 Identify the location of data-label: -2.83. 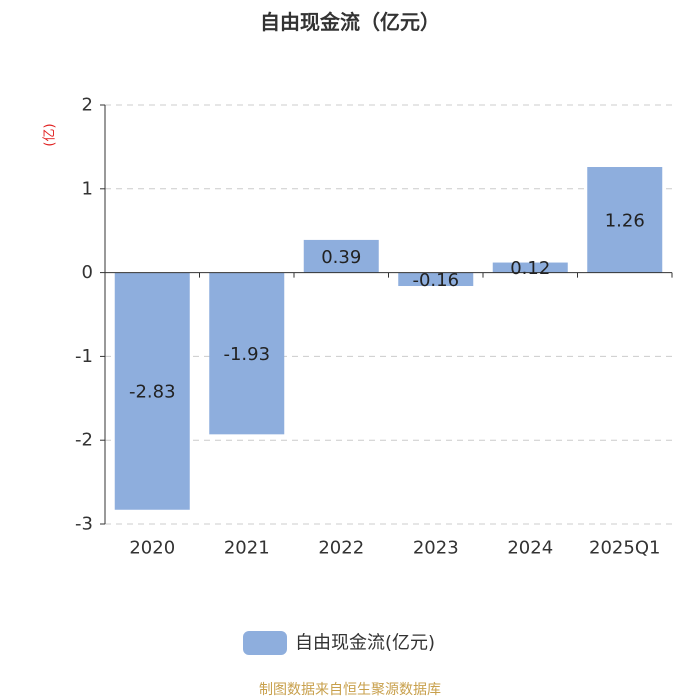
(152, 392).